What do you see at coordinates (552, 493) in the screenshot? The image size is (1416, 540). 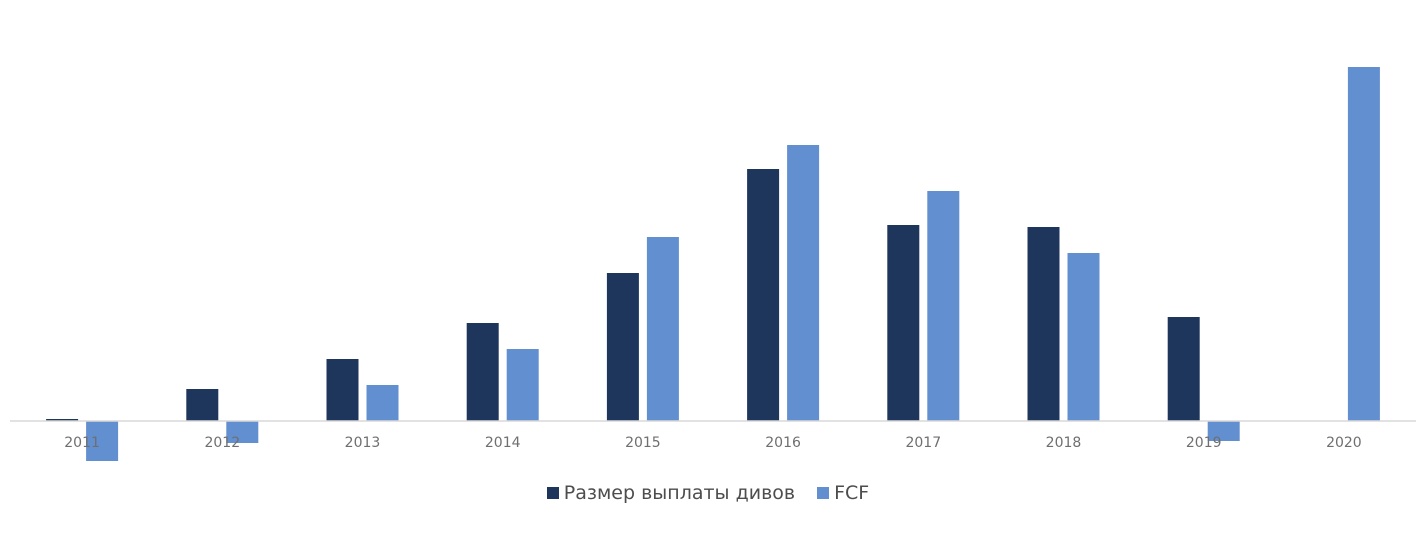 I see `legend-swatch-dividends` at bounding box center [552, 493].